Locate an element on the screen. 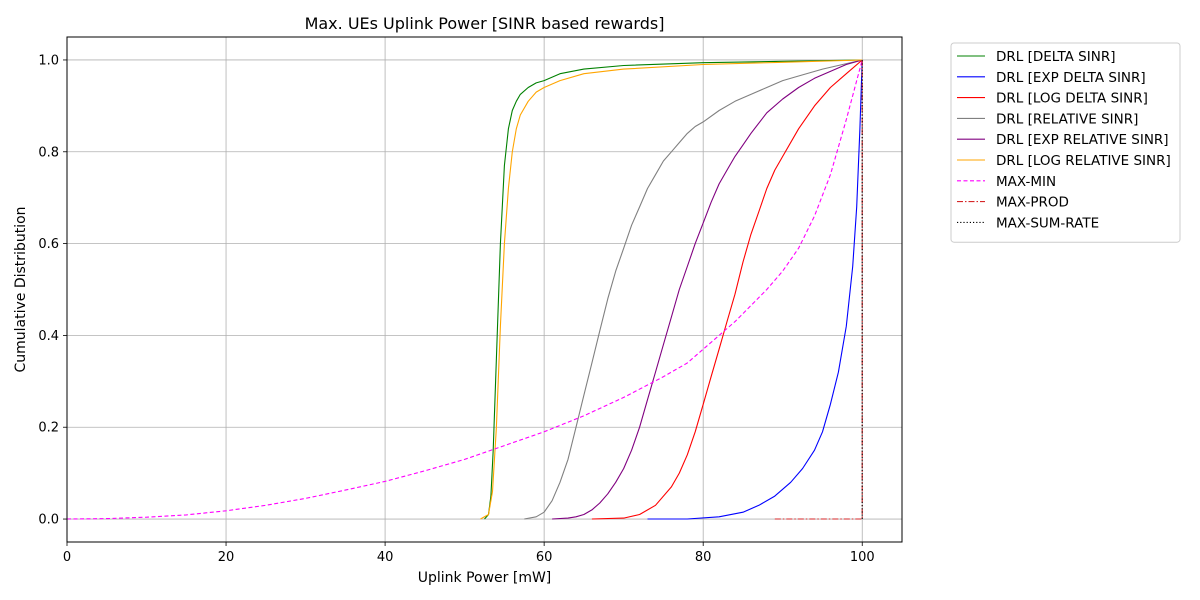 This screenshot has width=1200, height=600. y-tick-label: 0.4 is located at coordinates (48, 336).